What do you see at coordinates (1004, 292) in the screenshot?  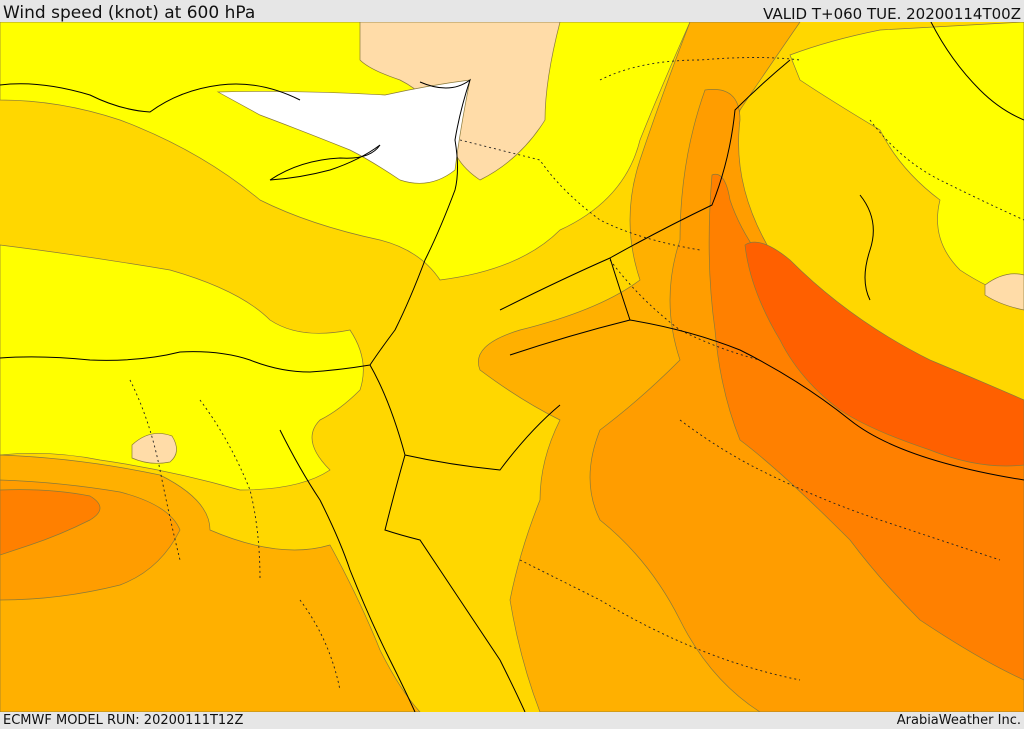 I see `shade-peach-east` at bounding box center [1004, 292].